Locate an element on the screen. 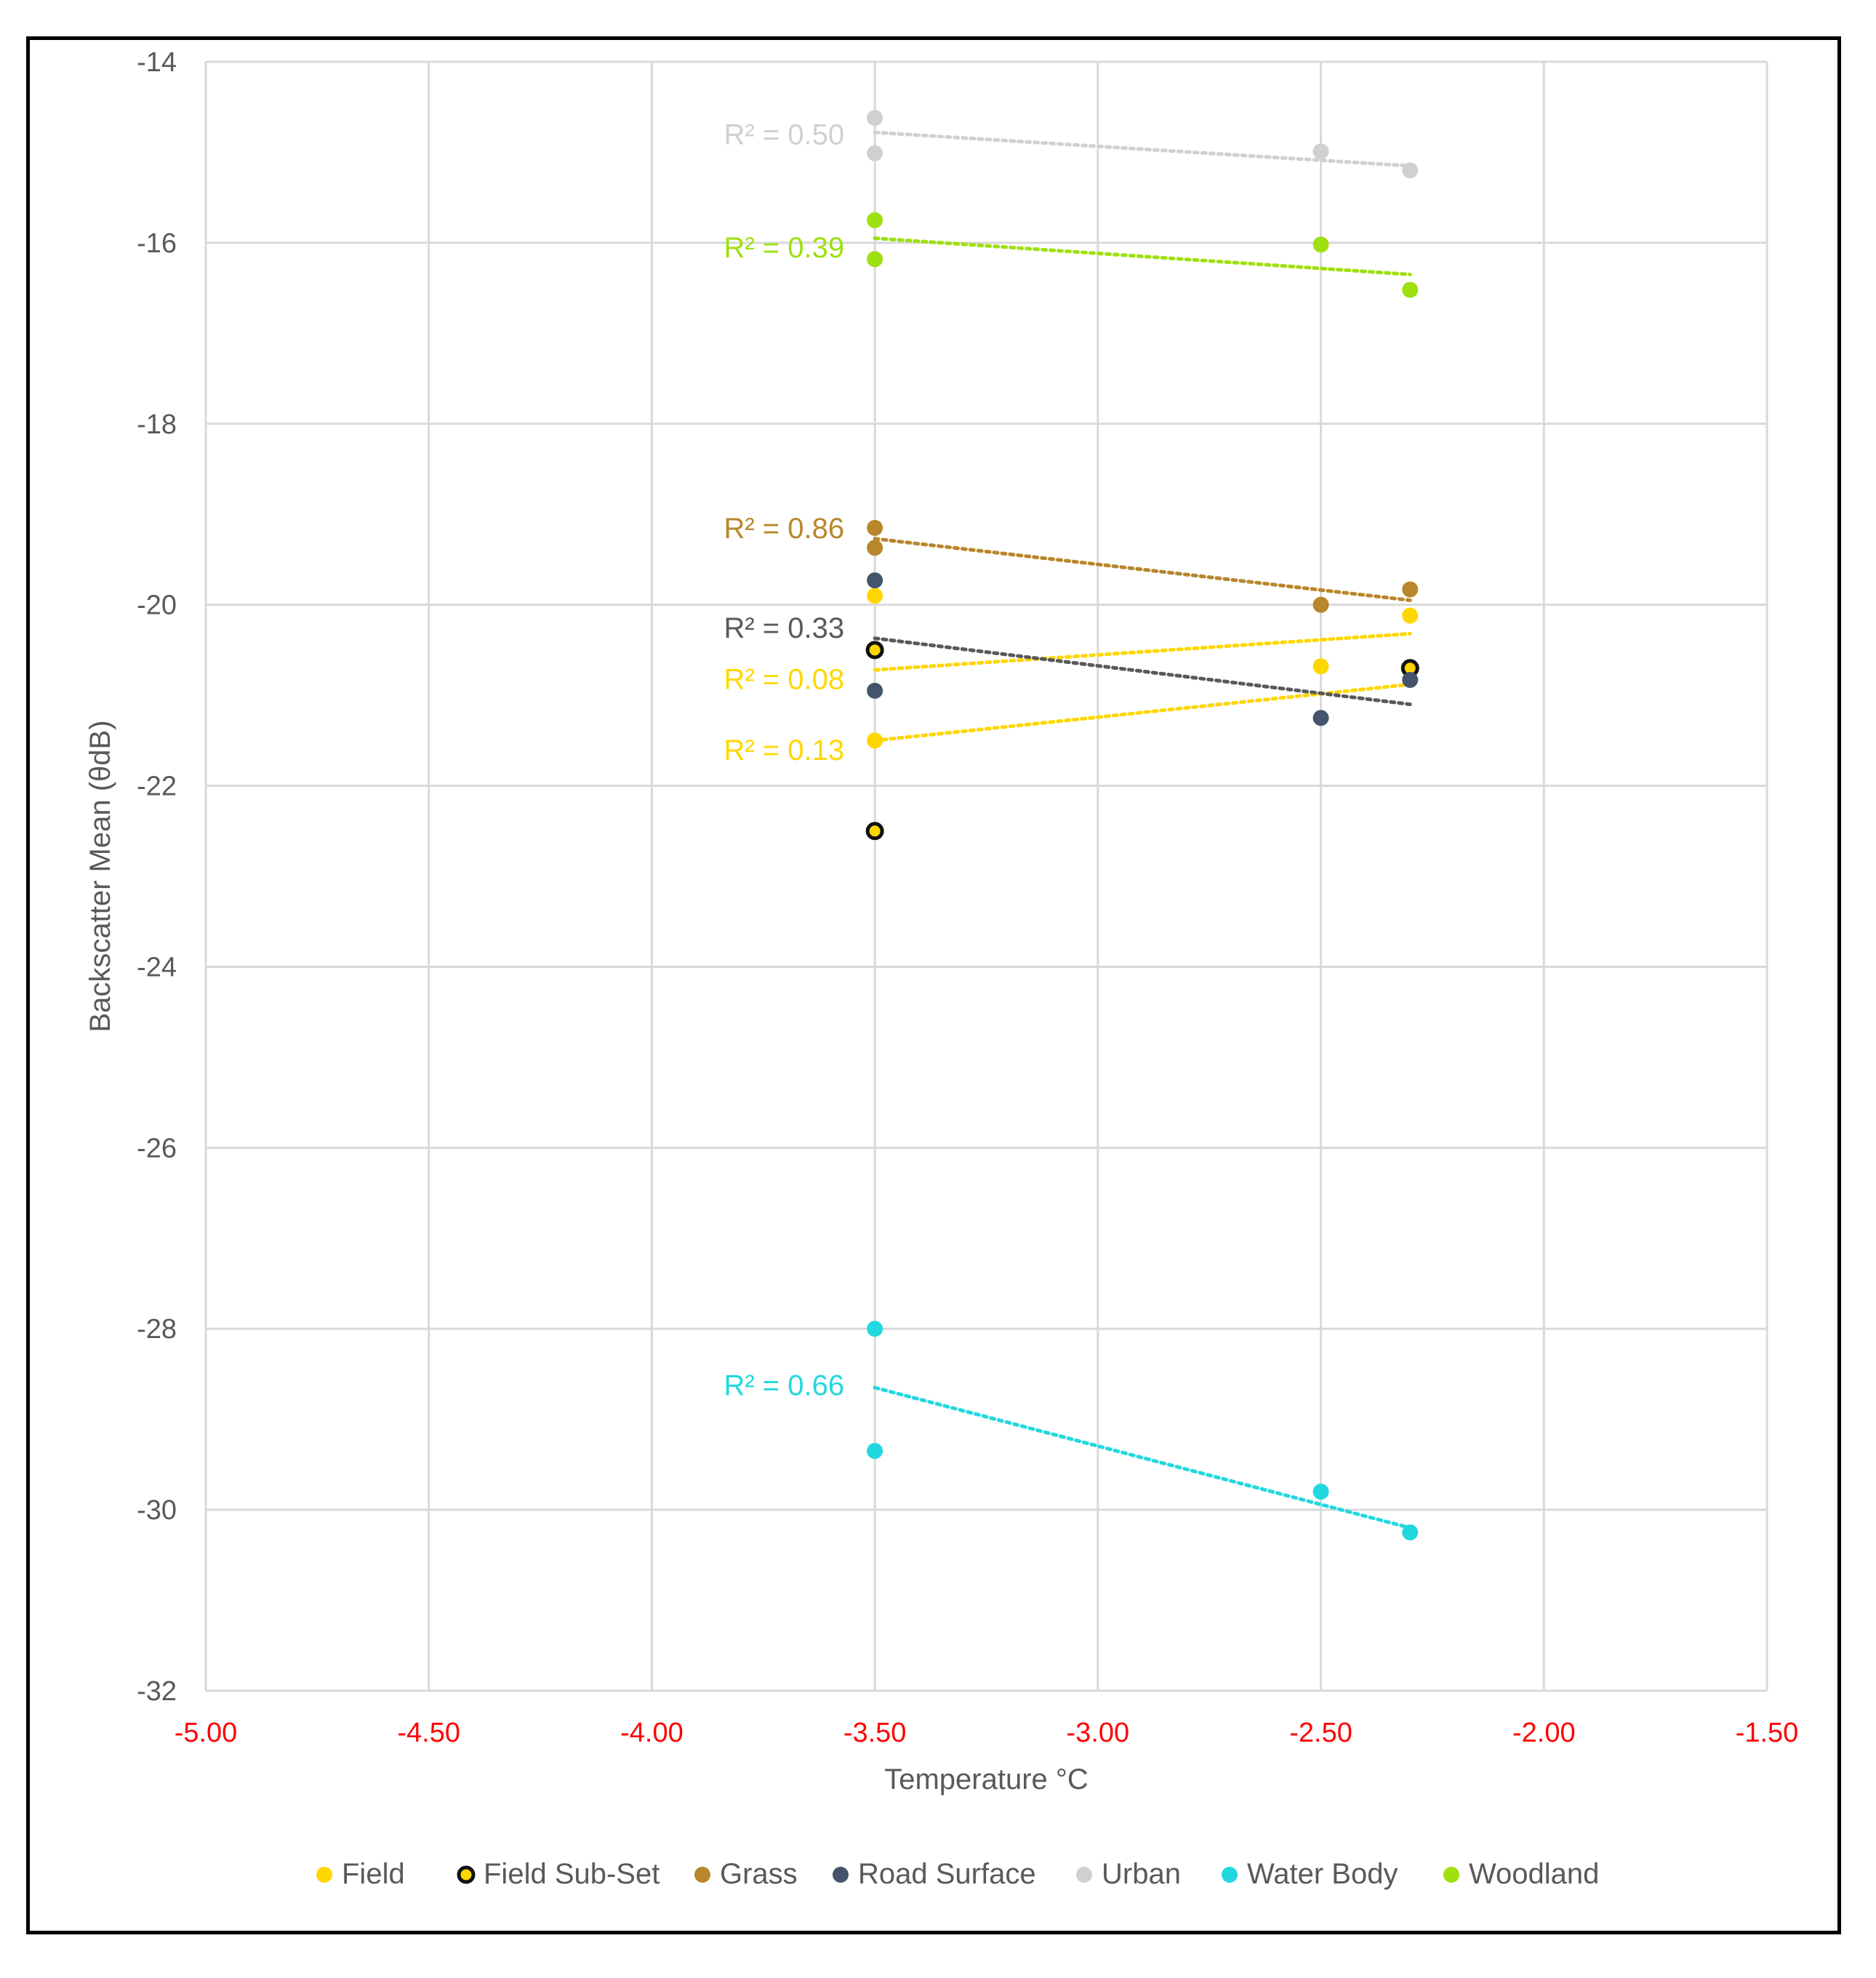 The width and height of the screenshot is (1876, 1978). y-tick-label: -26 is located at coordinates (157, 1148).